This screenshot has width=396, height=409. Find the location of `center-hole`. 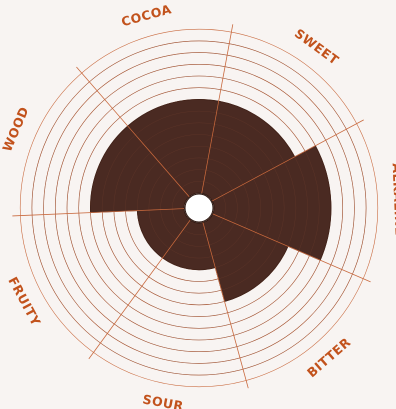

center-hole is located at coordinates (199, 208).